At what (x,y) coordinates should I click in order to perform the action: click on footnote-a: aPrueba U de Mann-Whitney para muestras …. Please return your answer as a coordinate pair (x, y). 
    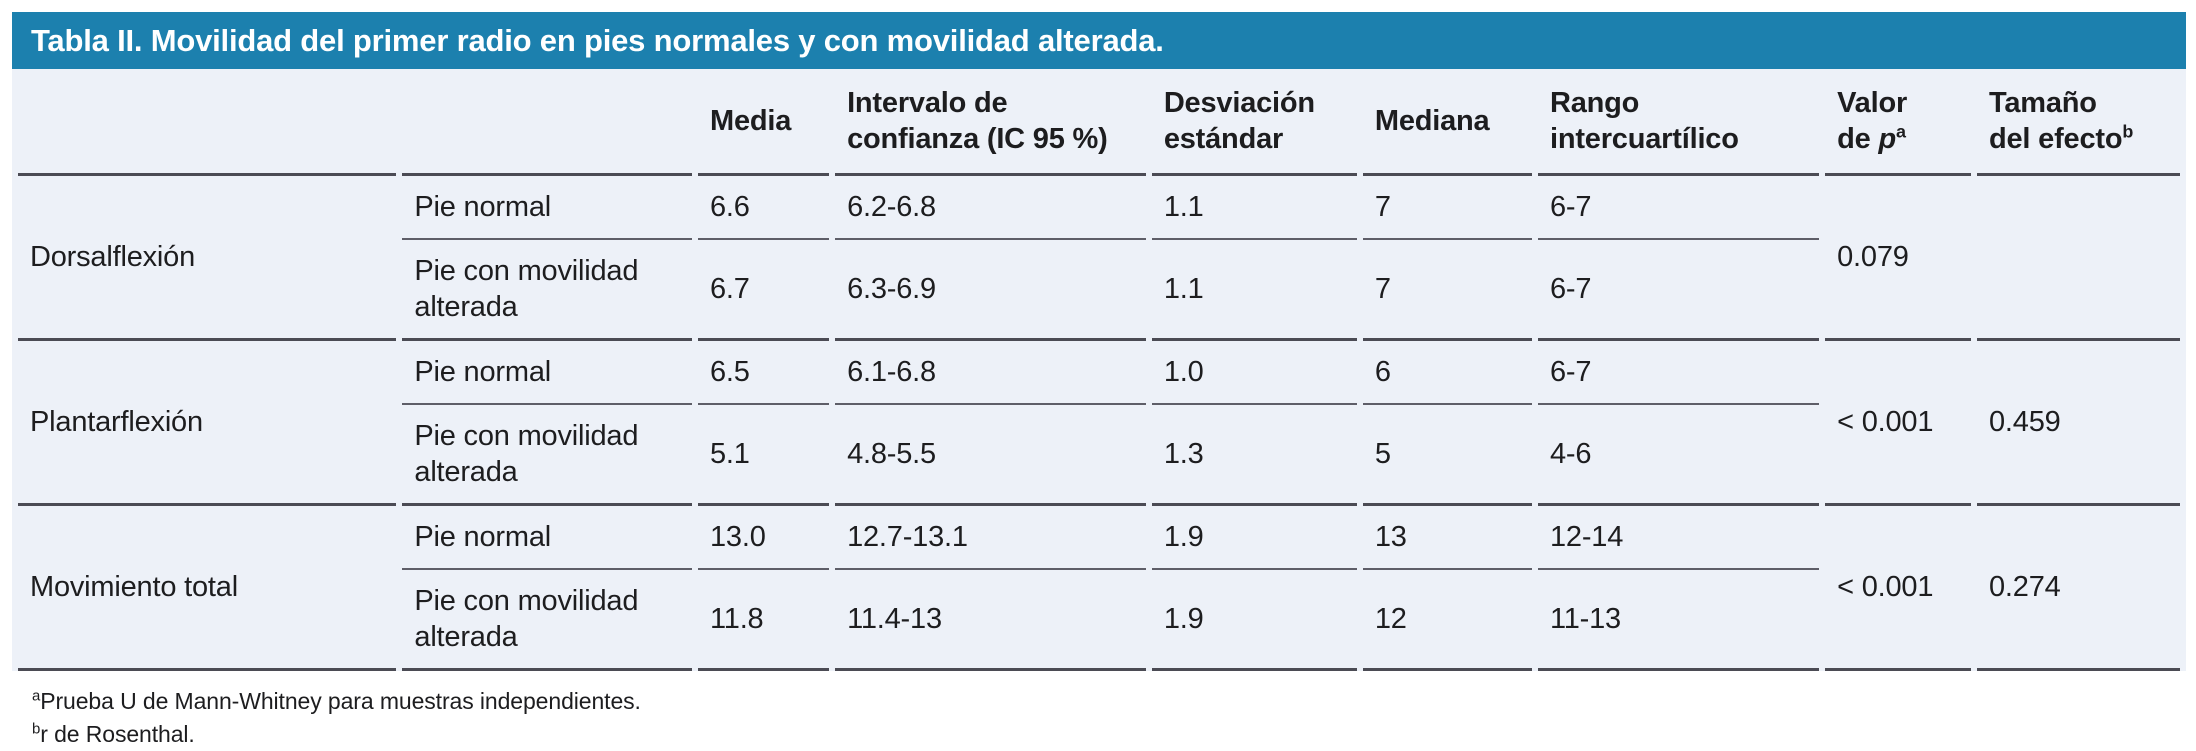
    Looking at the image, I should click on (1109, 701).